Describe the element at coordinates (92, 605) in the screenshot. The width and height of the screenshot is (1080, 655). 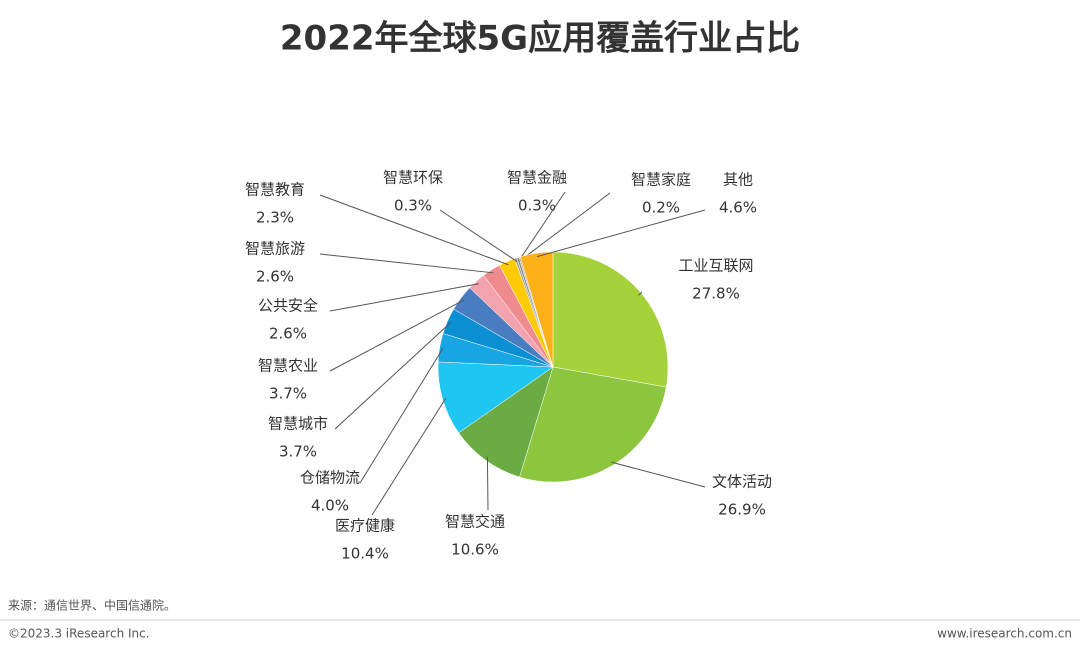
I see `source: 来源：通信世界、中国信通院。` at that location.